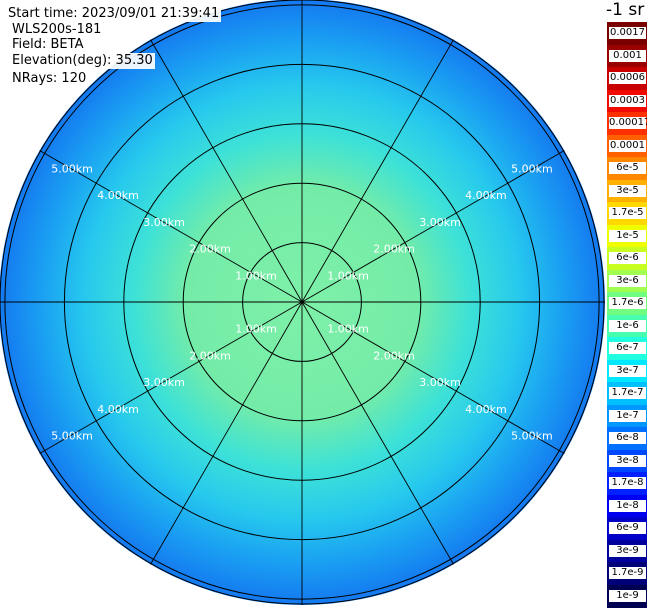 The height and width of the screenshot is (608, 647). I want to click on ring-label-4-se: 4.00km, so click(486, 409).